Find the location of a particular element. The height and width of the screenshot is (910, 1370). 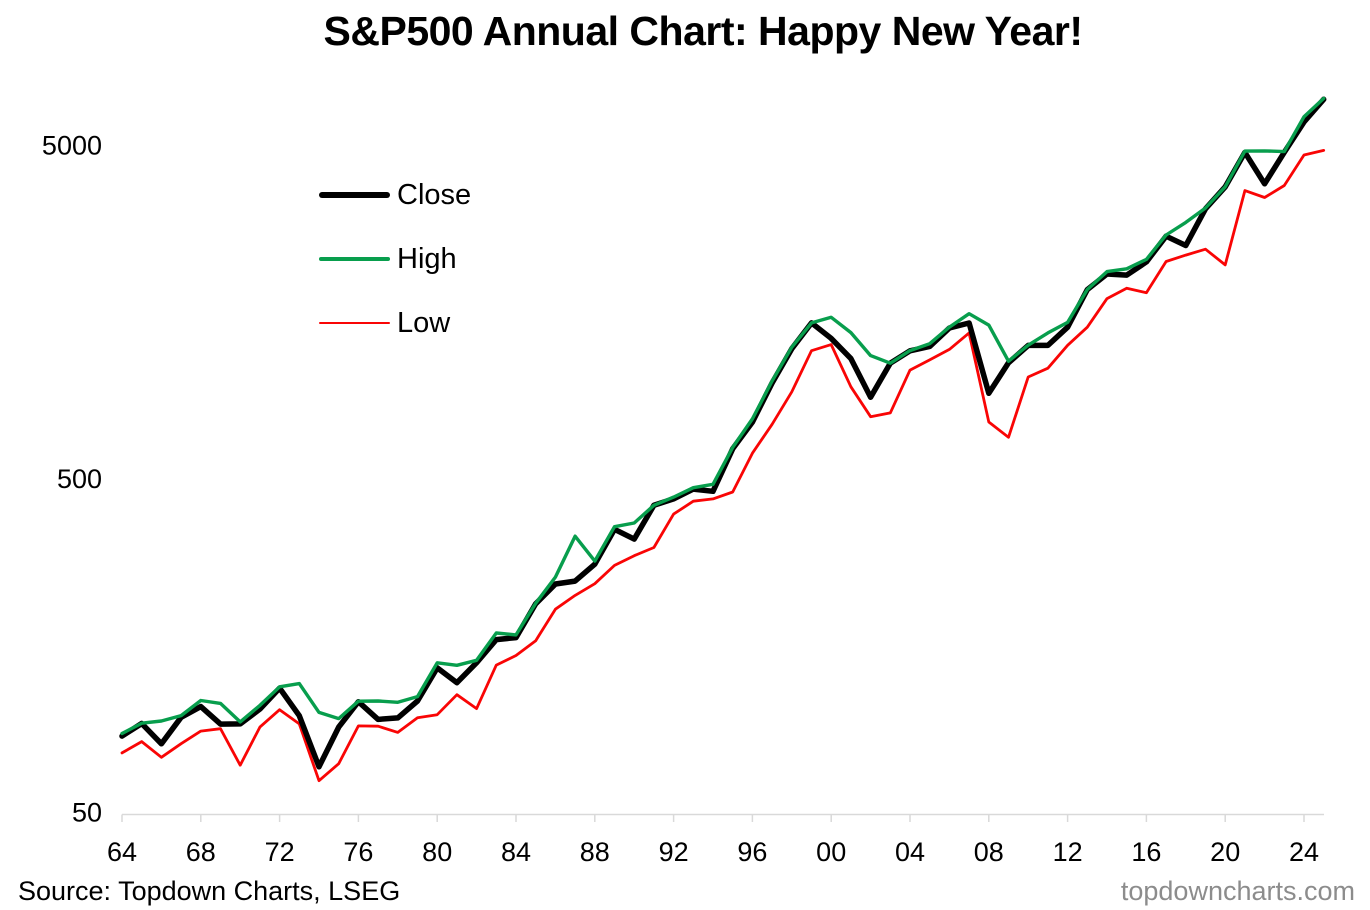

x-tick-label: 24 is located at coordinates (1304, 852).